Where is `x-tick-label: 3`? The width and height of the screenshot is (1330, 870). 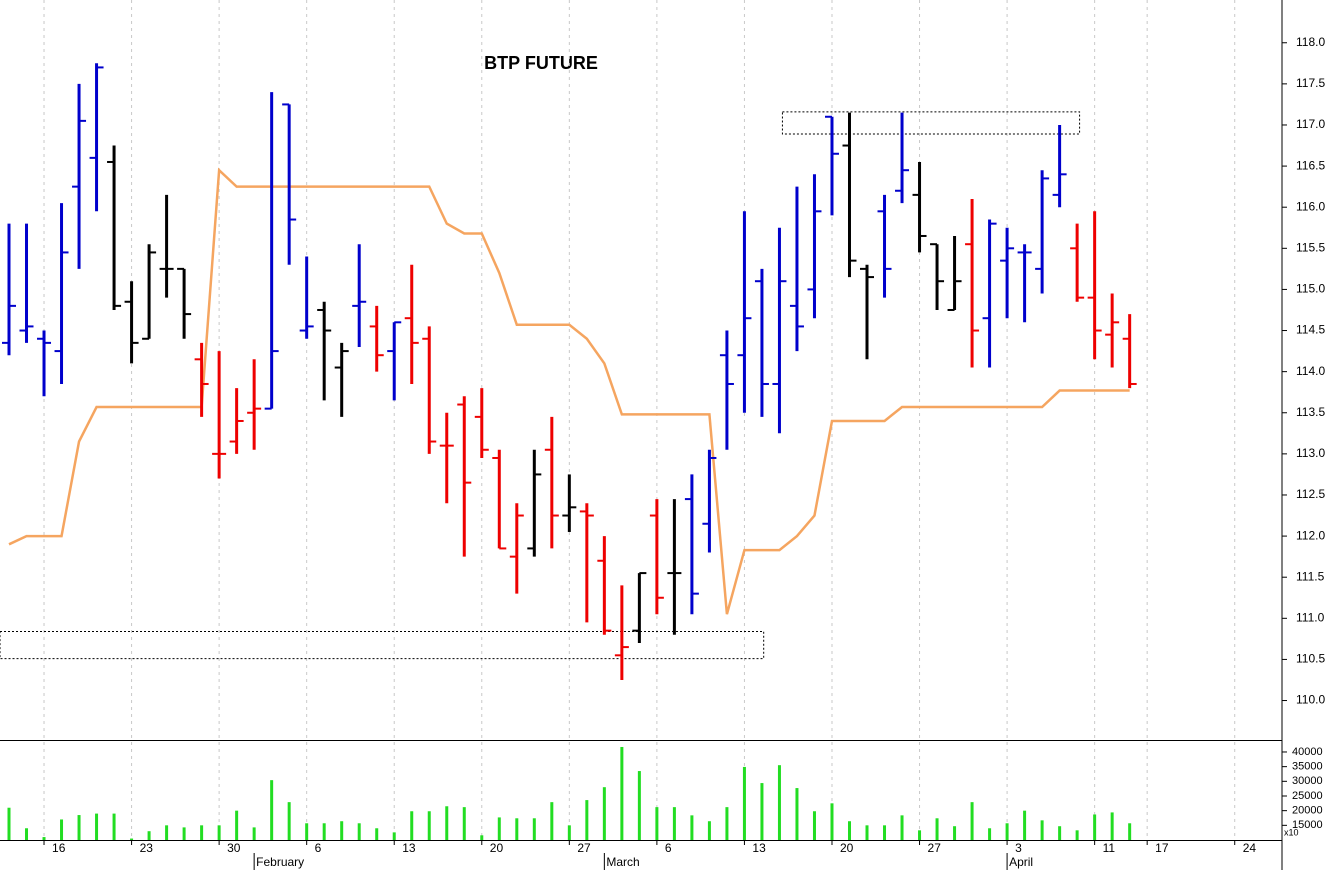
x-tick-label: 3 is located at coordinates (1018, 848).